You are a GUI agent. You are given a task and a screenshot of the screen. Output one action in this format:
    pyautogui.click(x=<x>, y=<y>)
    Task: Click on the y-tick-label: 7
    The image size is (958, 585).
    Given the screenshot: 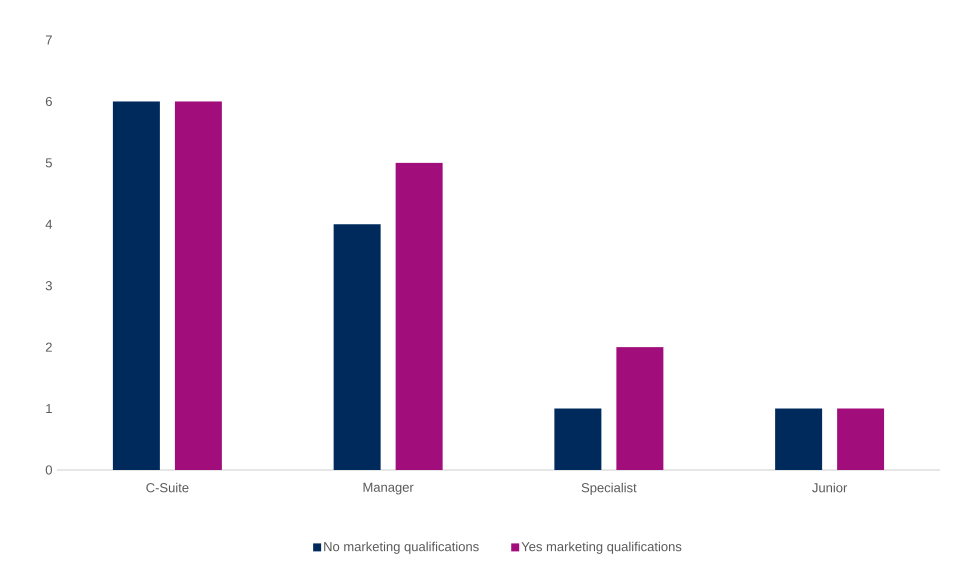 What is the action you would take?
    pyautogui.click(x=49, y=40)
    